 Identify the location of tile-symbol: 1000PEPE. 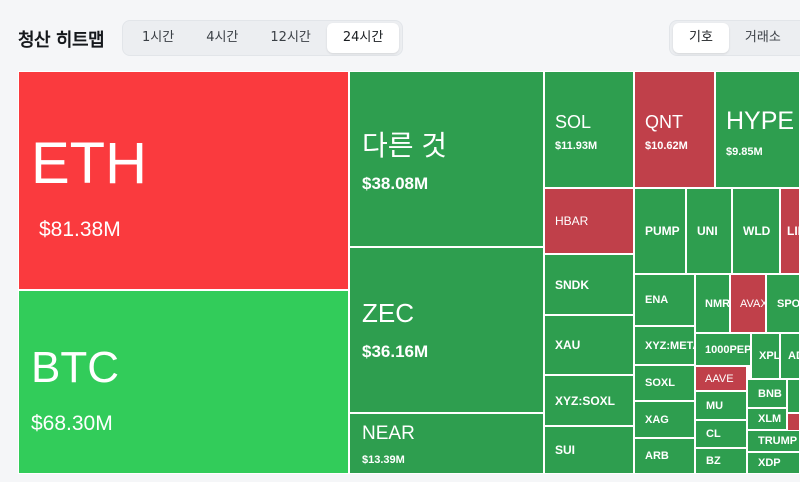
(728, 349).